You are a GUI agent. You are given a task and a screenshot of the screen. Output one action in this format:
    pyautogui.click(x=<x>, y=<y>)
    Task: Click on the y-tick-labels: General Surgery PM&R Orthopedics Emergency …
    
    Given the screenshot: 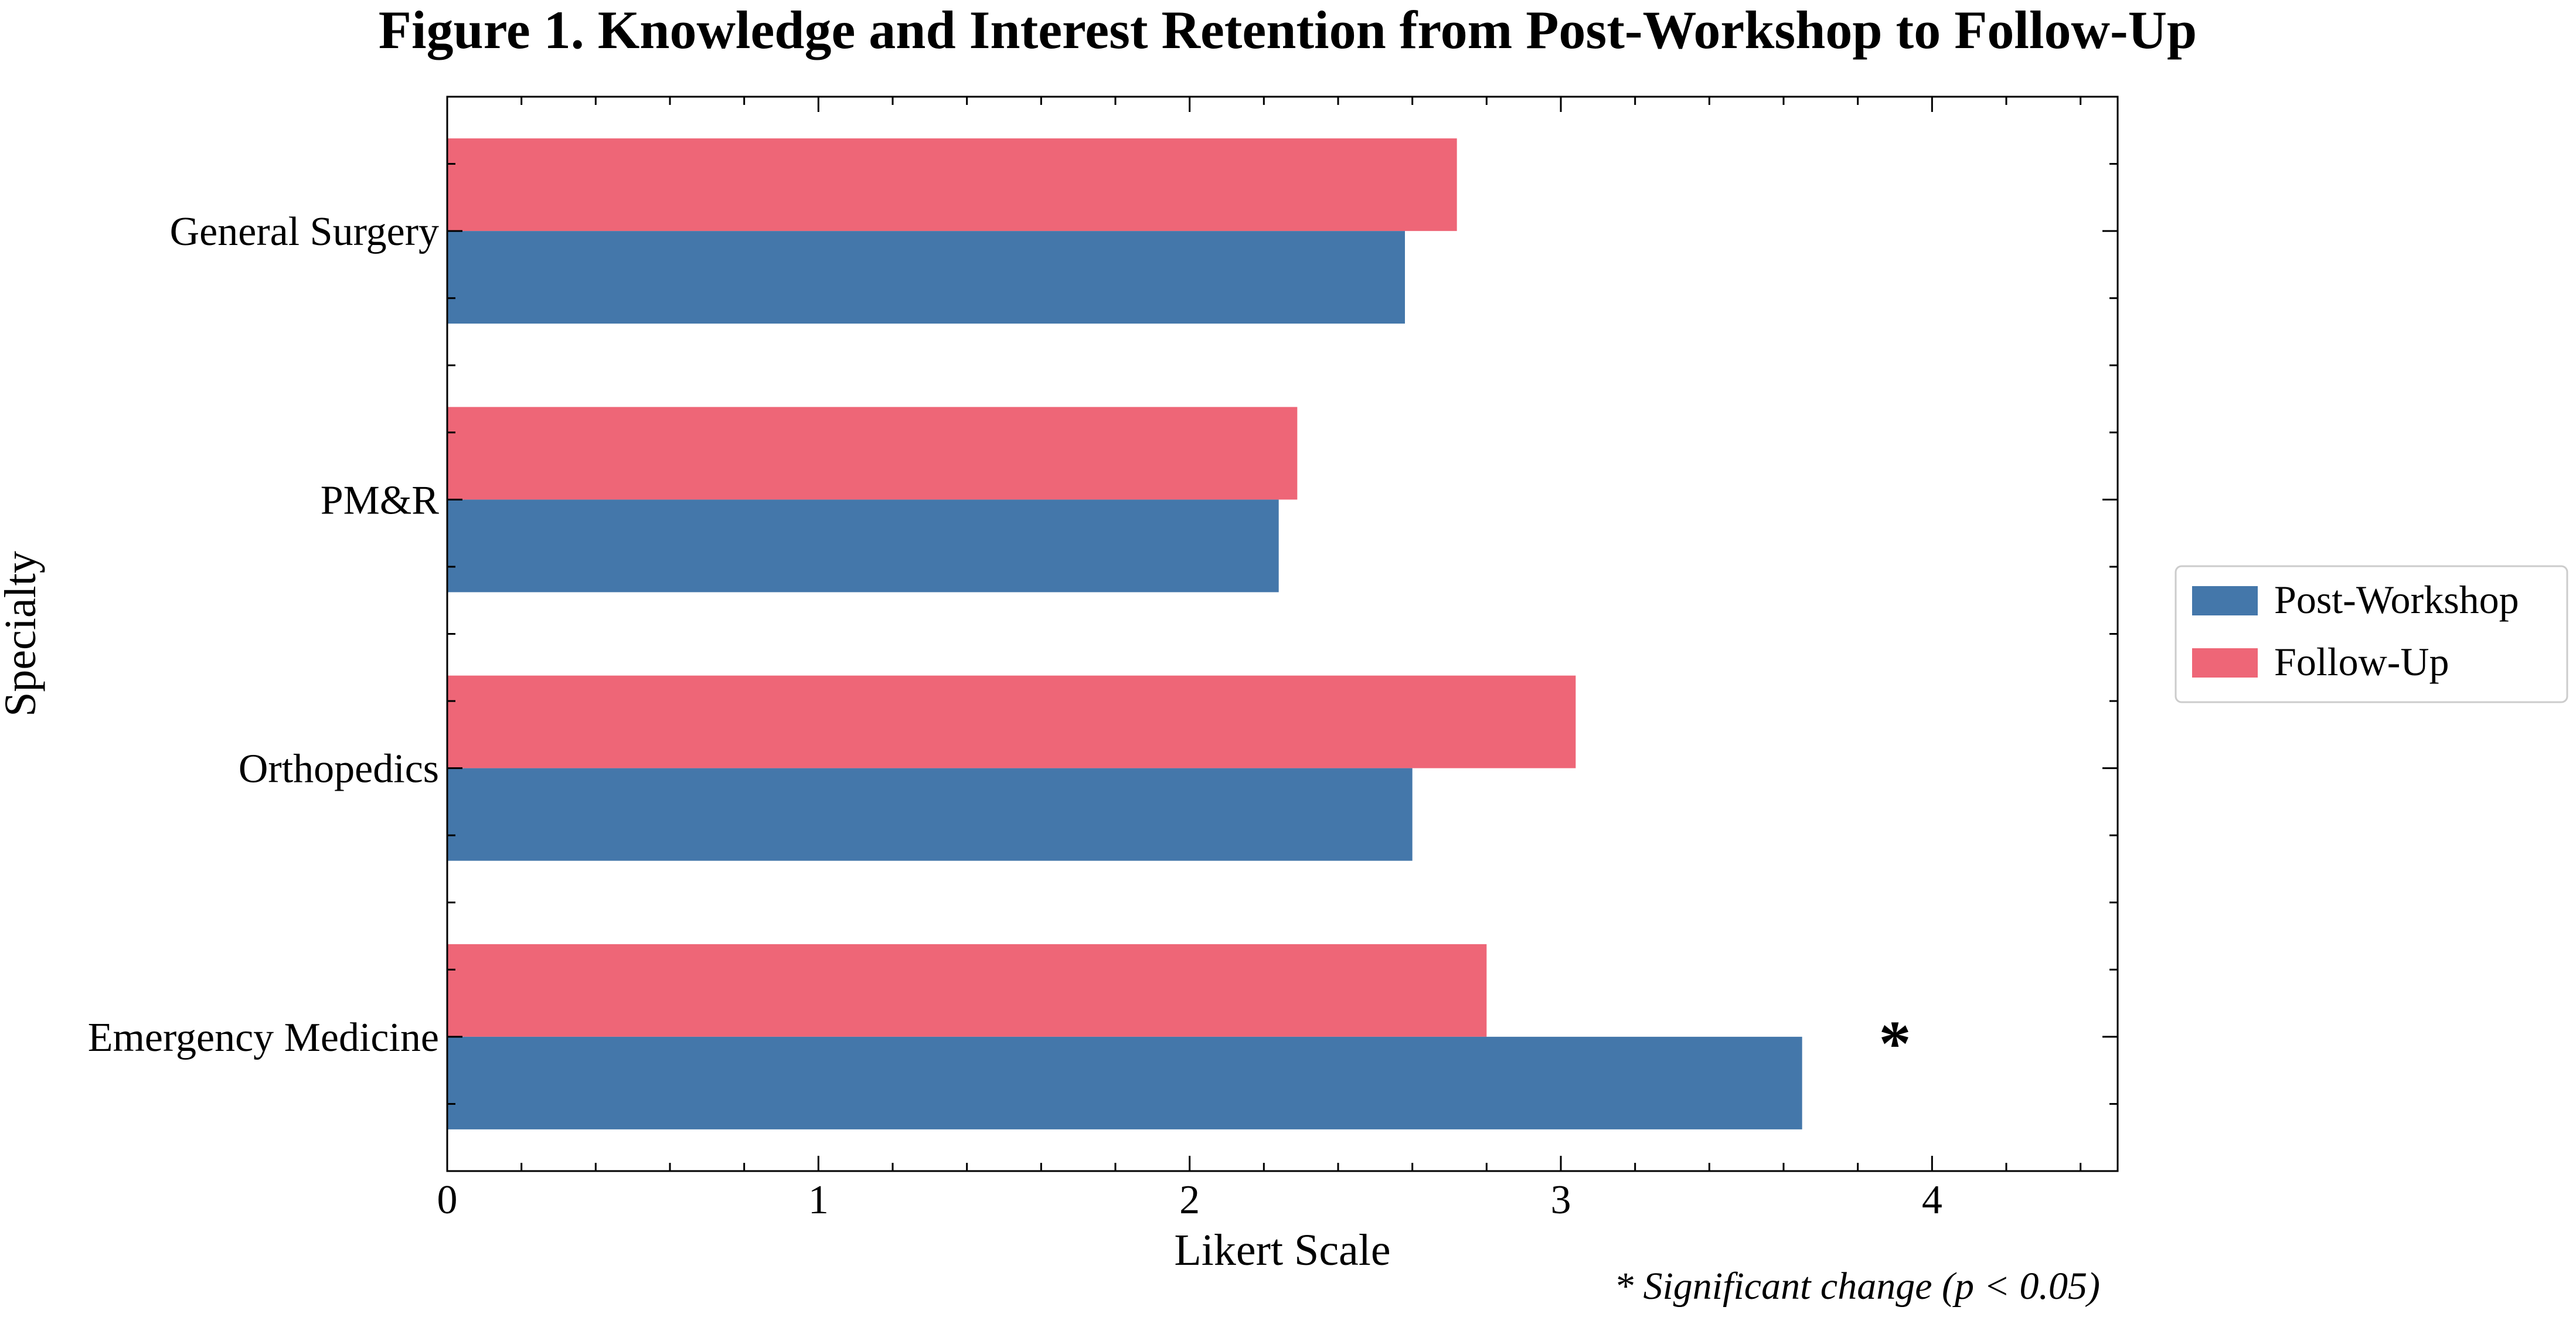 What is the action you would take?
    pyautogui.click(x=264, y=635)
    